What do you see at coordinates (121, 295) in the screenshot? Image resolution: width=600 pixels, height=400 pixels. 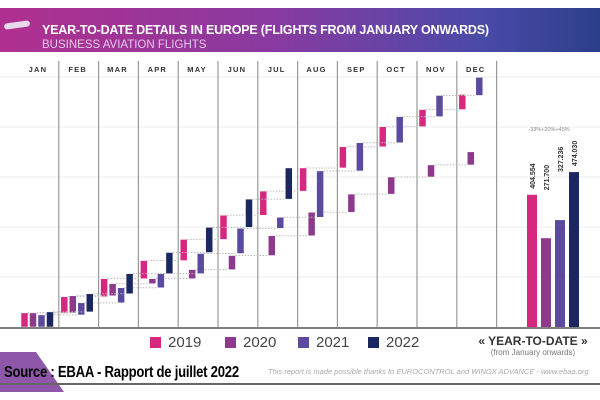 I see `bar-2021-mar` at bounding box center [121, 295].